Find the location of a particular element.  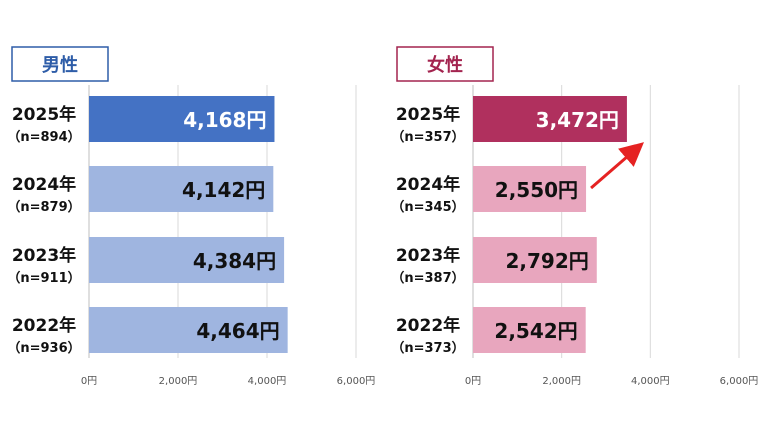

female-category-label: 2025年 is located at coordinates (428, 114).